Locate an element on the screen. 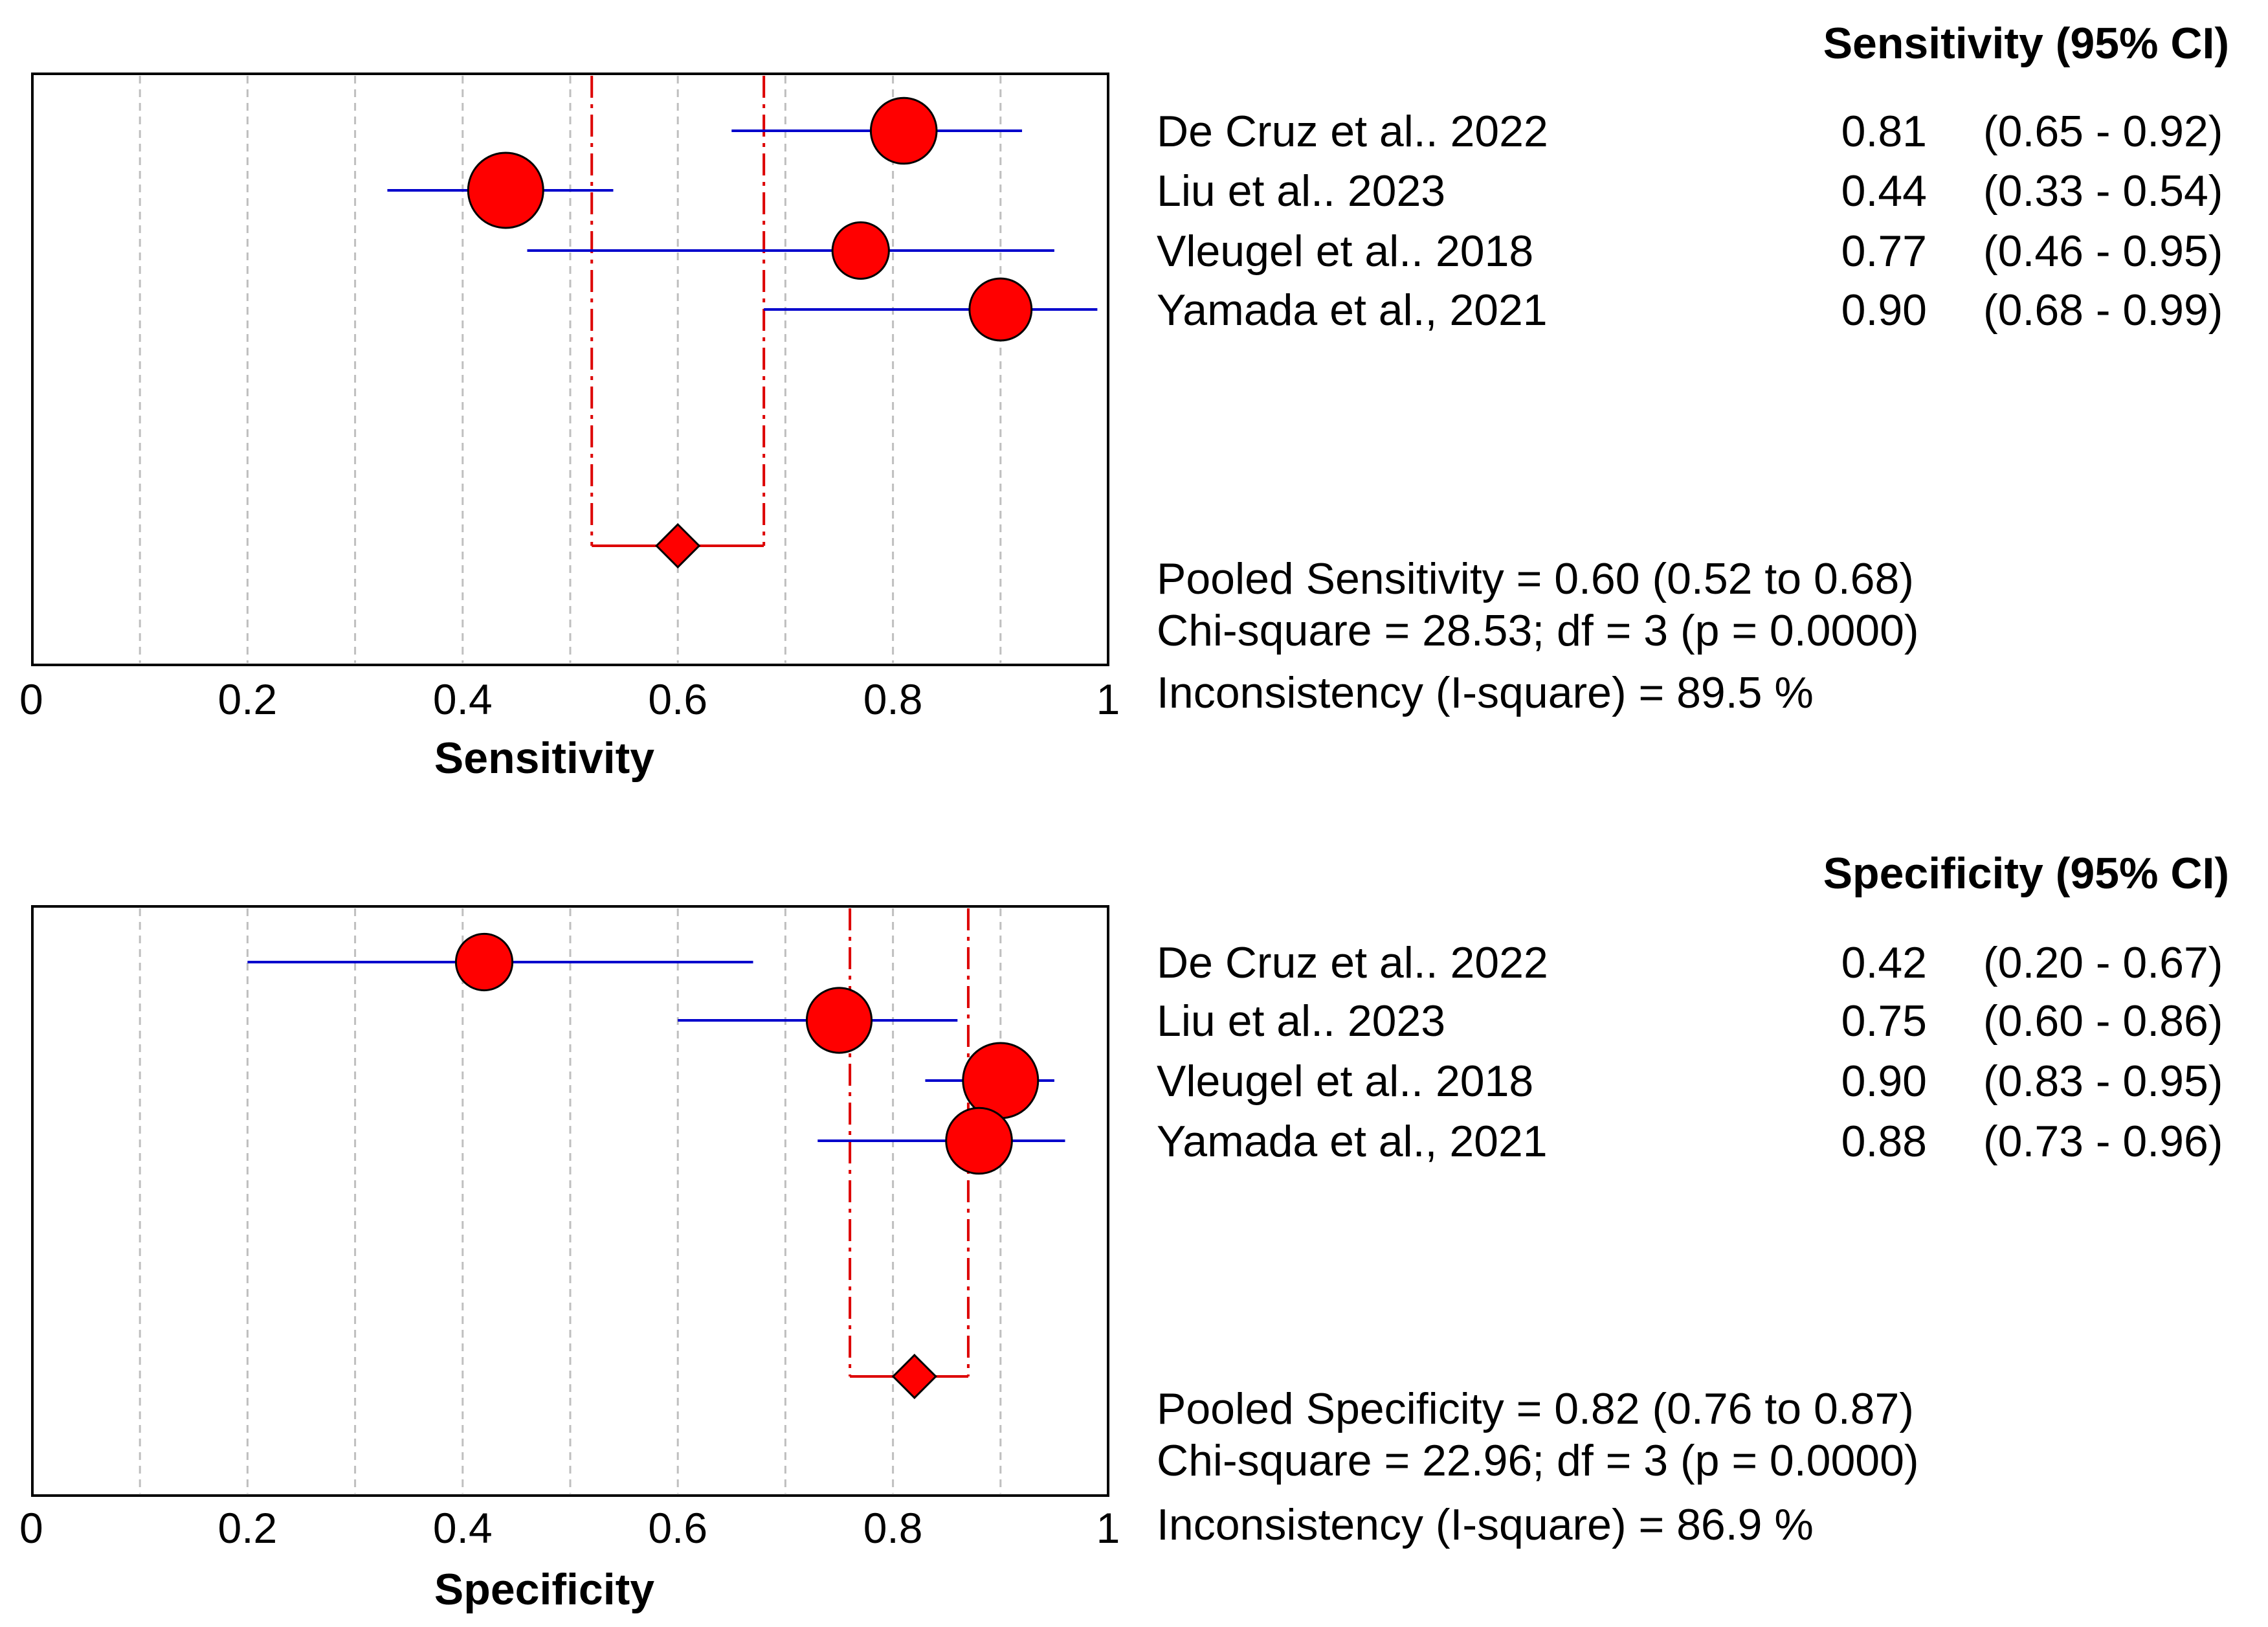 The width and height of the screenshot is (2268, 1627). study-ci-label: (0.65 - 0.92) is located at coordinates (2103, 131).